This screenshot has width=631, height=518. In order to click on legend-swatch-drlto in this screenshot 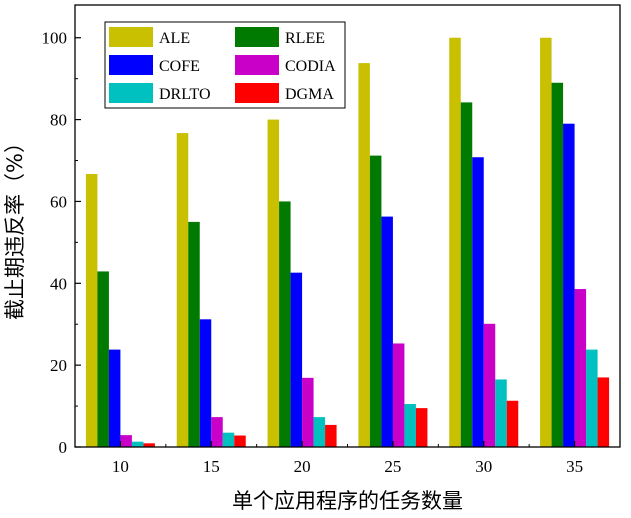, I will do `click(131, 93)`.